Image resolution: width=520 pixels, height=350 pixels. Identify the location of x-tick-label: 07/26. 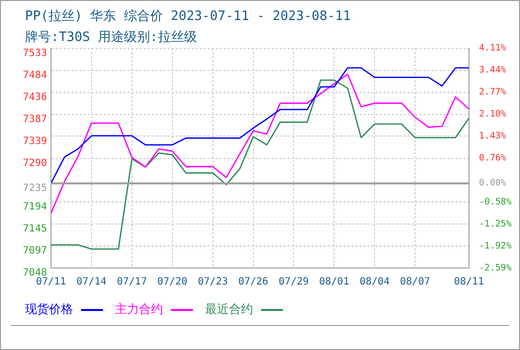
(253, 282).